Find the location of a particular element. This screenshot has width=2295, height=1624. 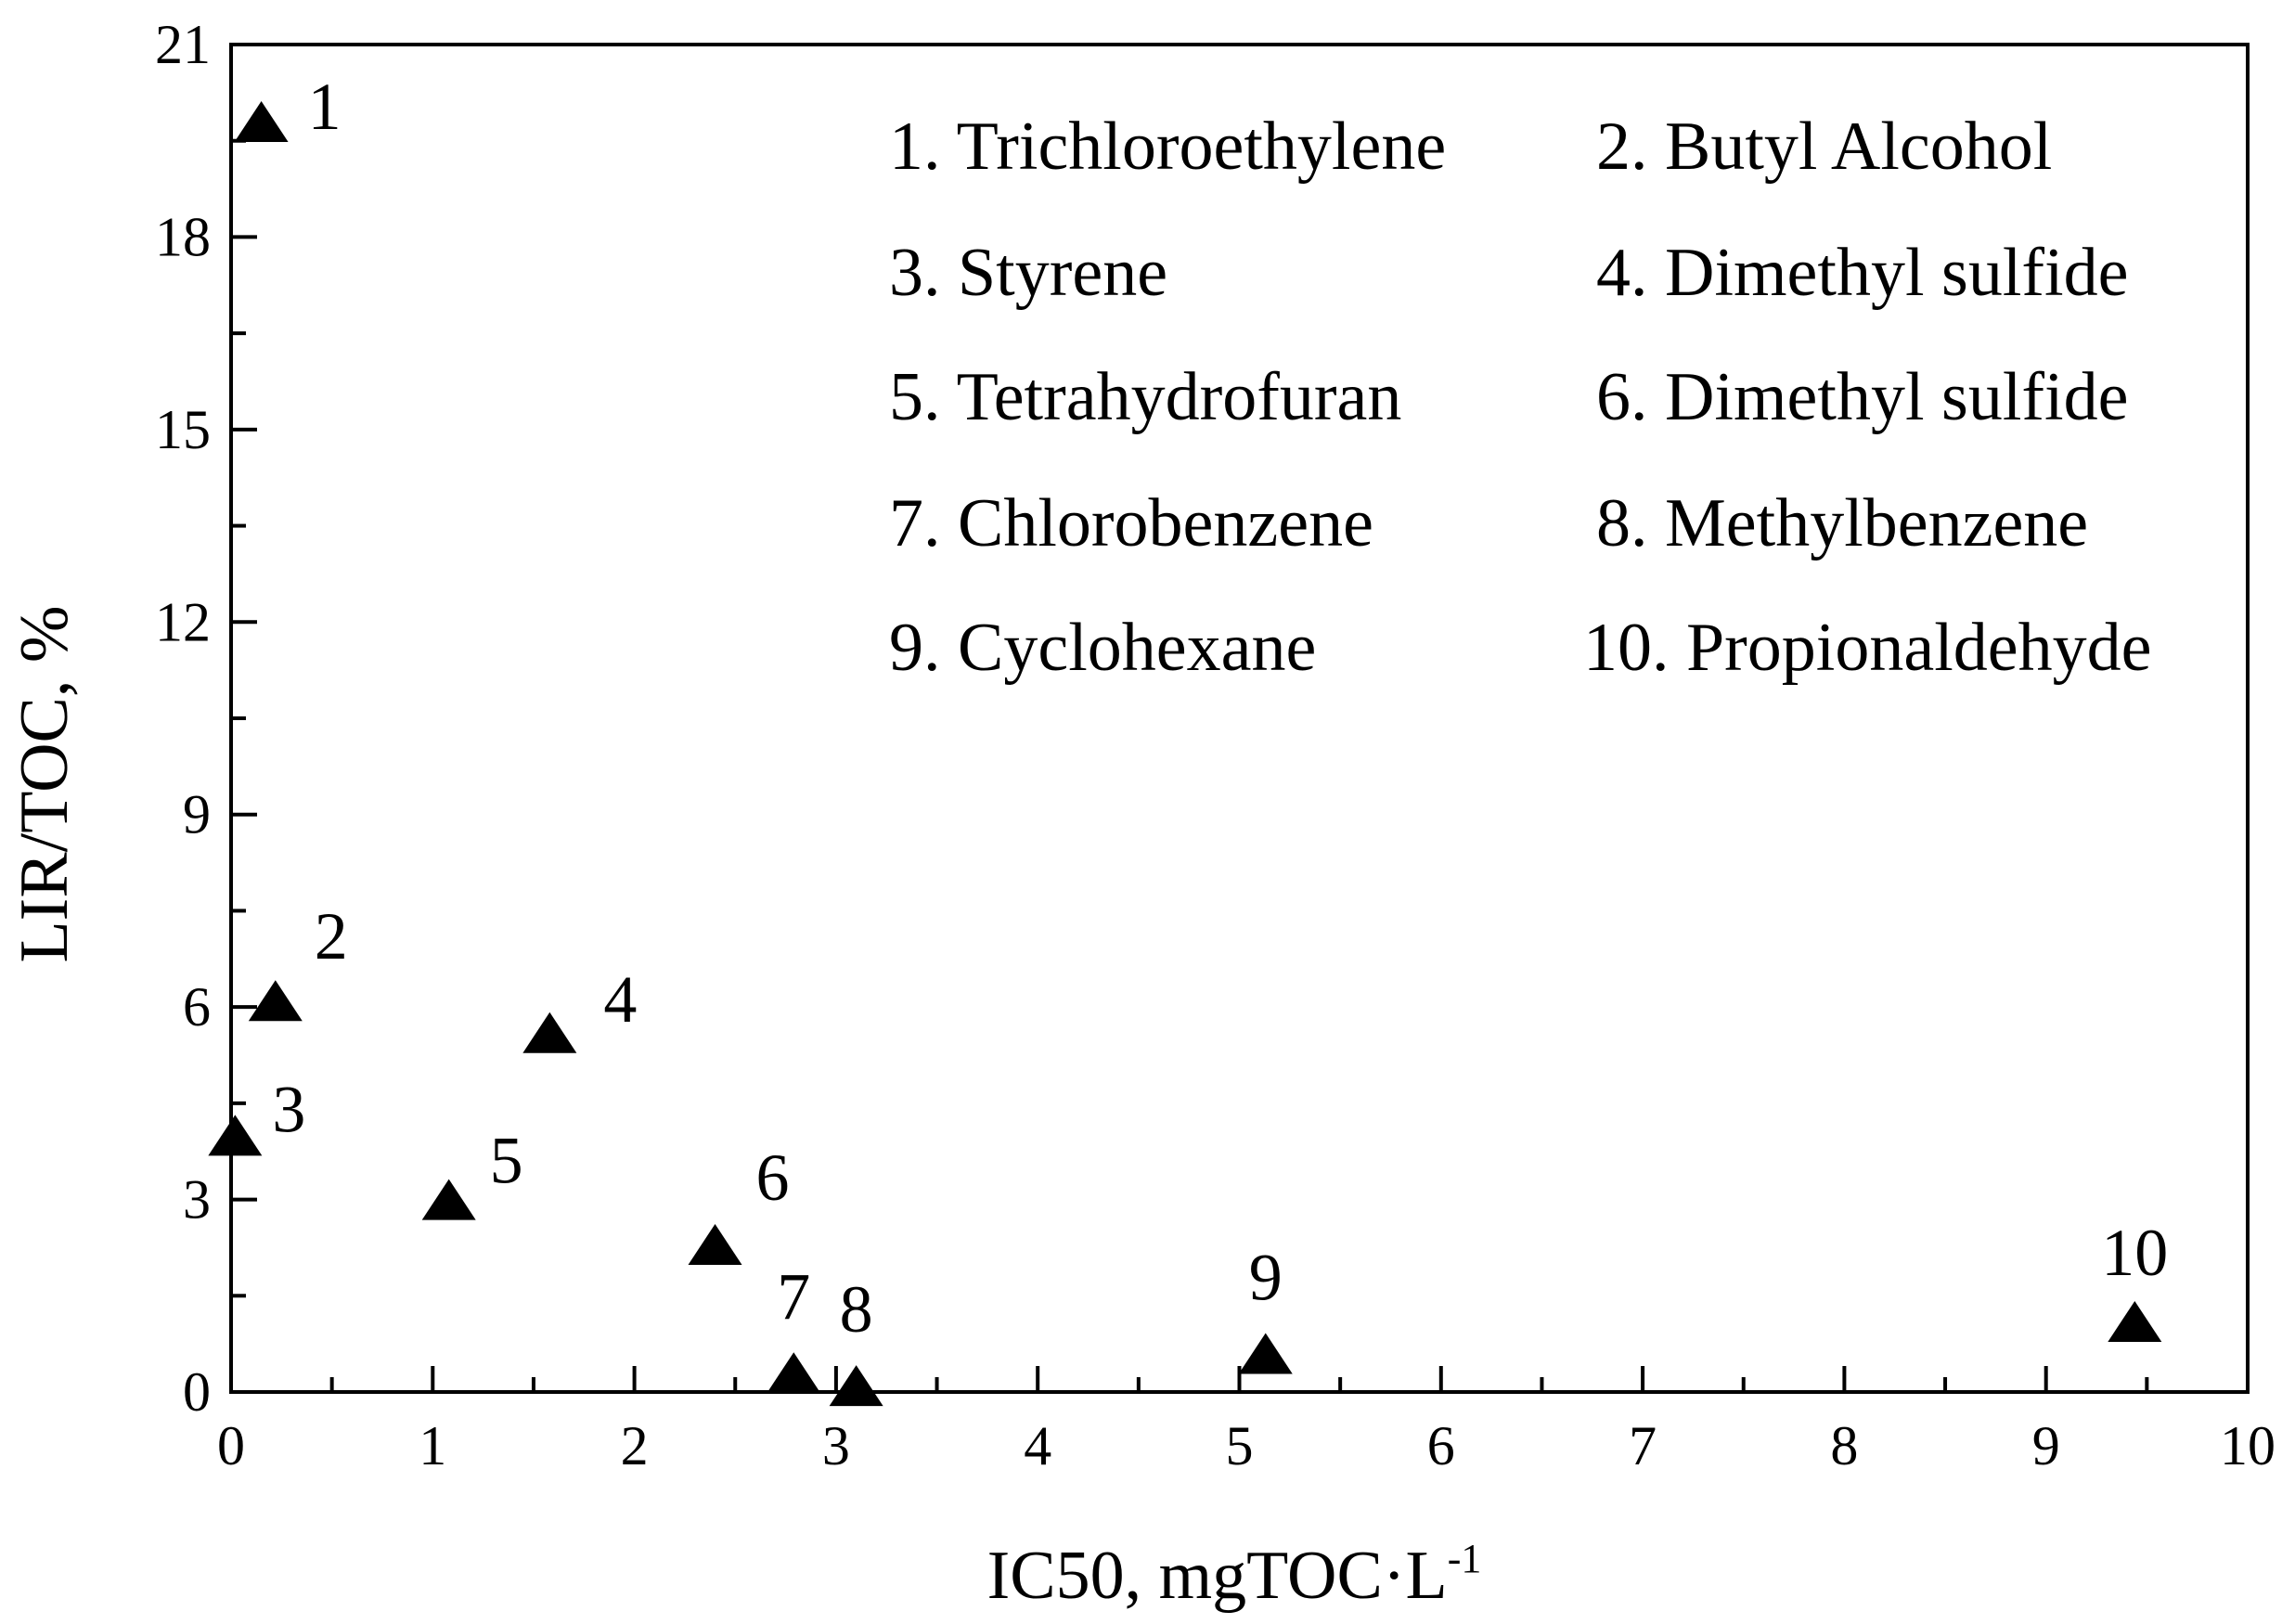

legend-entry: 5. Tetrahydrofuran is located at coordinates (1145, 397).